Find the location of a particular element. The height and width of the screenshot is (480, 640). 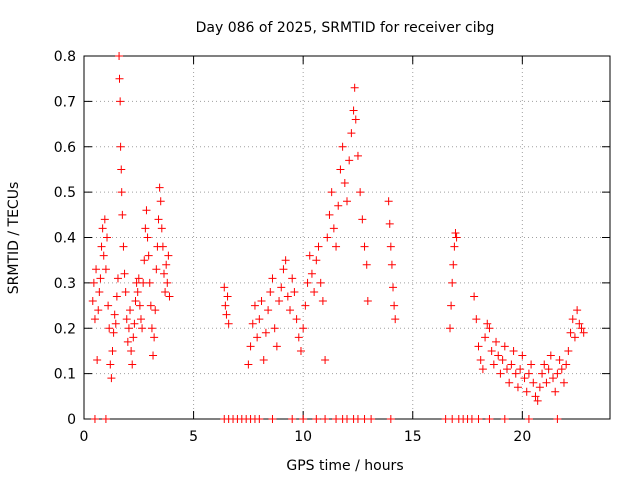

x-tick-label: 20 is located at coordinates (522, 437).